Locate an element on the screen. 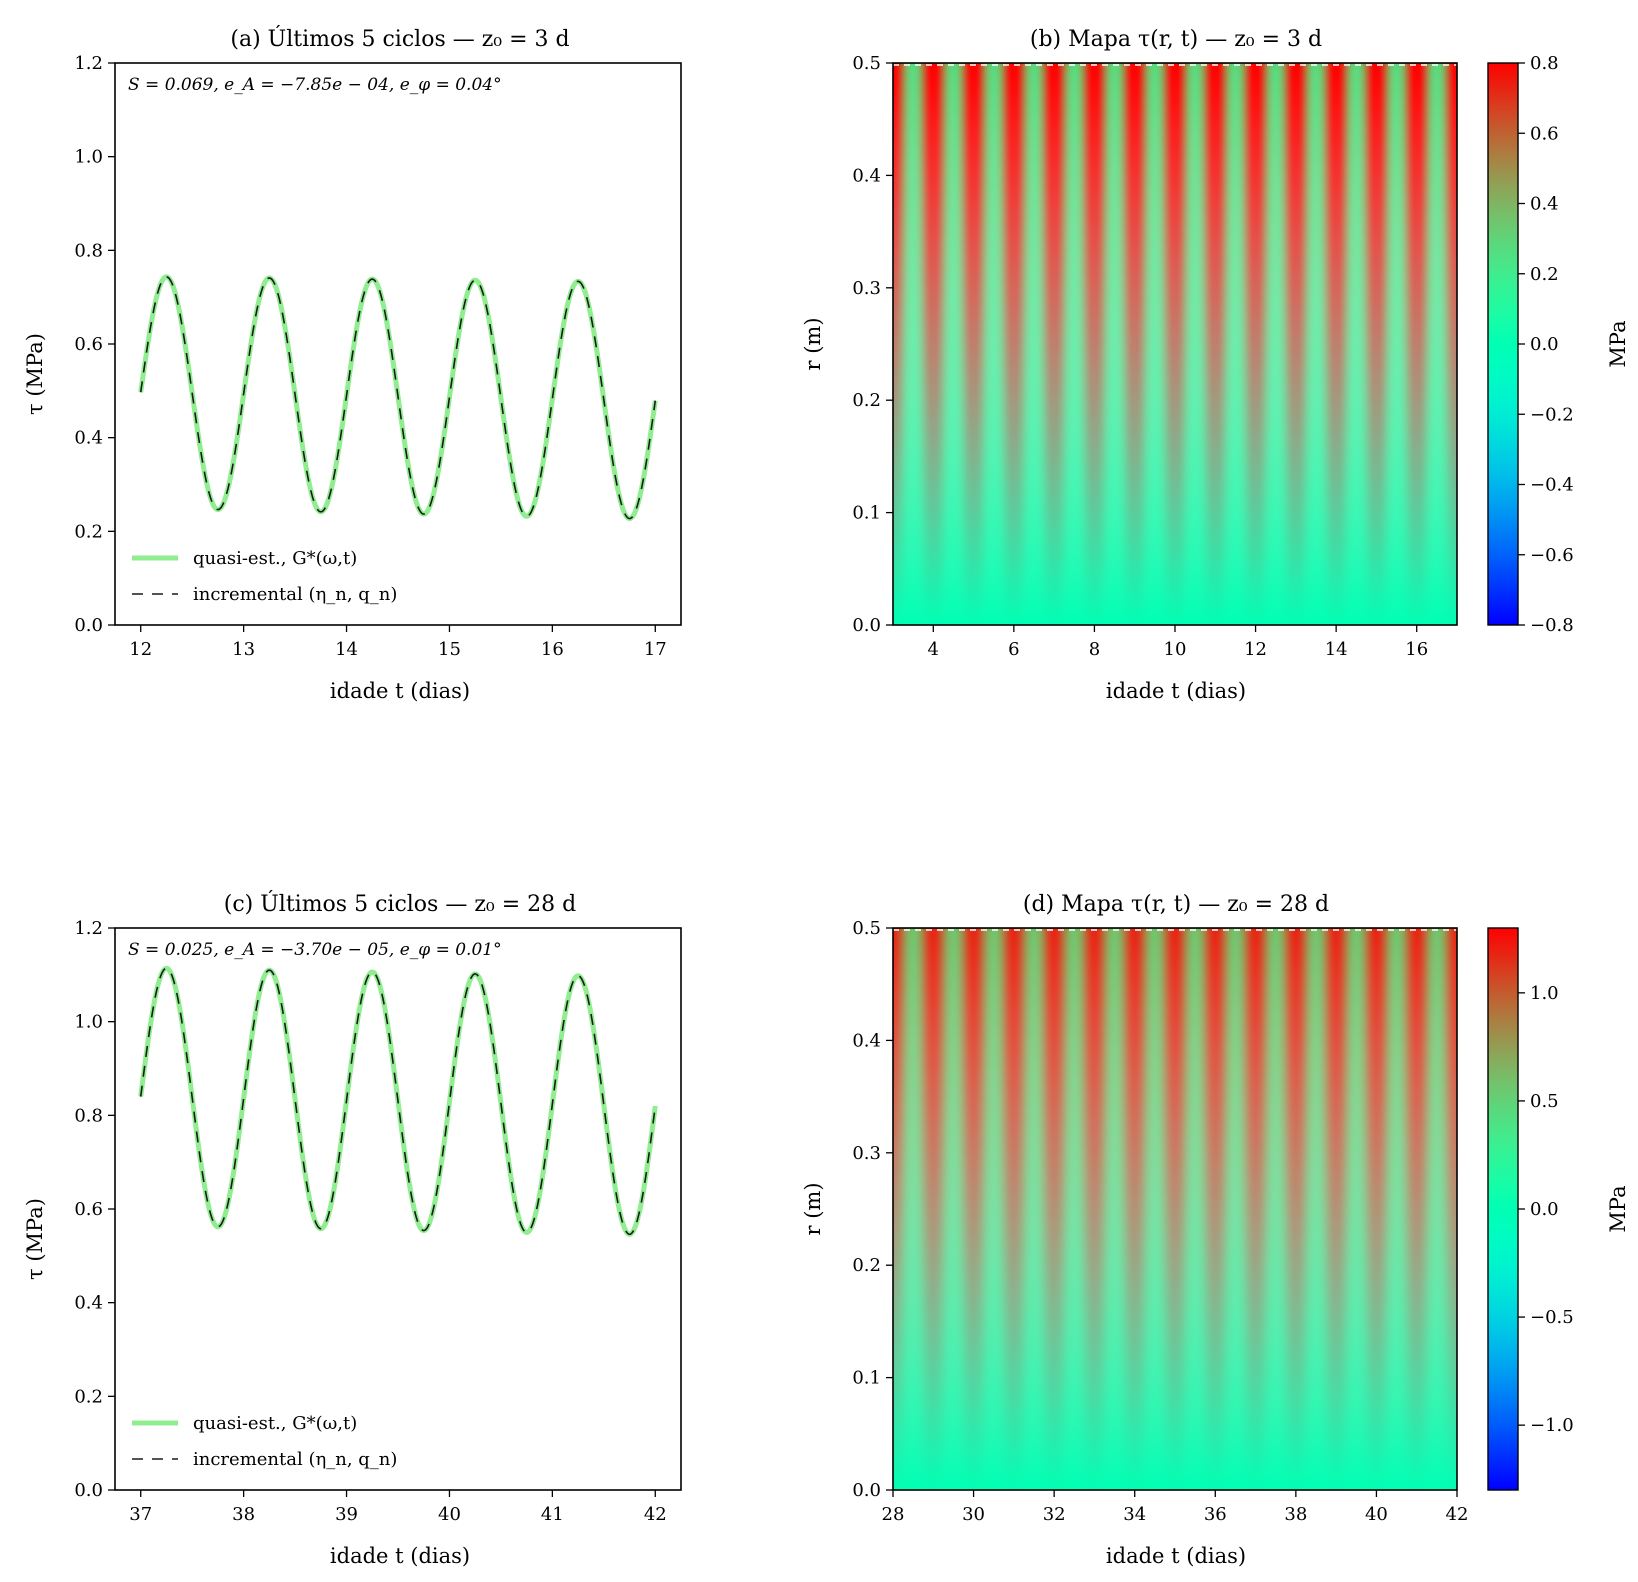 The height and width of the screenshot is (1582, 1638). panel-a-ticks: 12 13 14 15 16 17 0.0 0.2 0.4 0.6 0.8 1.0 1.2 is located at coordinates (370, 356).